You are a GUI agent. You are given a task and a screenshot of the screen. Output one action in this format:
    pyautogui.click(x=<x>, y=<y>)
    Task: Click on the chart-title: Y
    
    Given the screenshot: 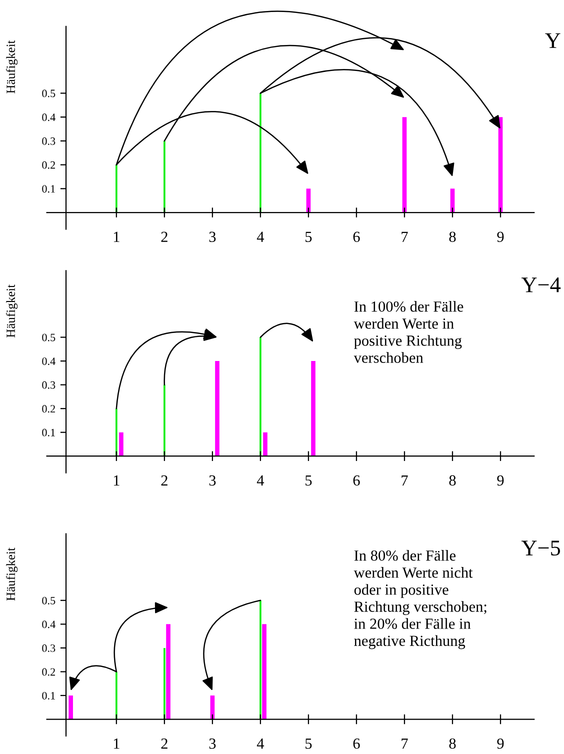 What is the action you would take?
    pyautogui.click(x=552, y=40)
    